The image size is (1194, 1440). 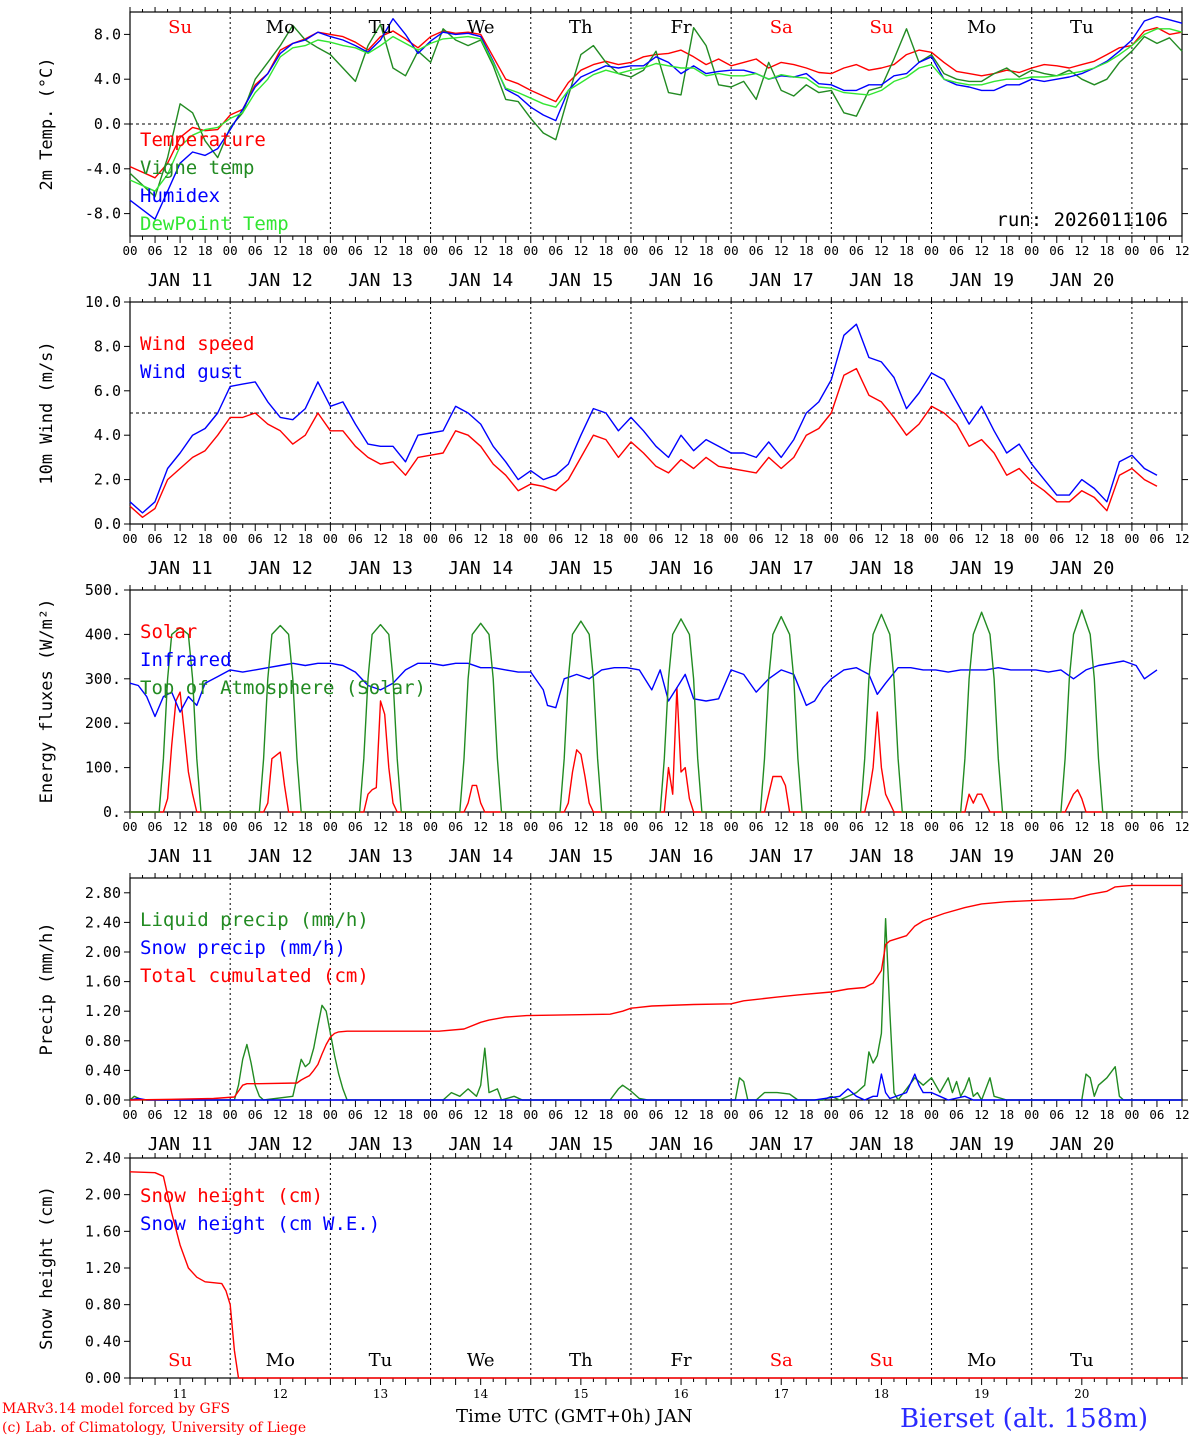 What do you see at coordinates (681, 856) in the screenshot?
I see `day-label: JAN 16` at bounding box center [681, 856].